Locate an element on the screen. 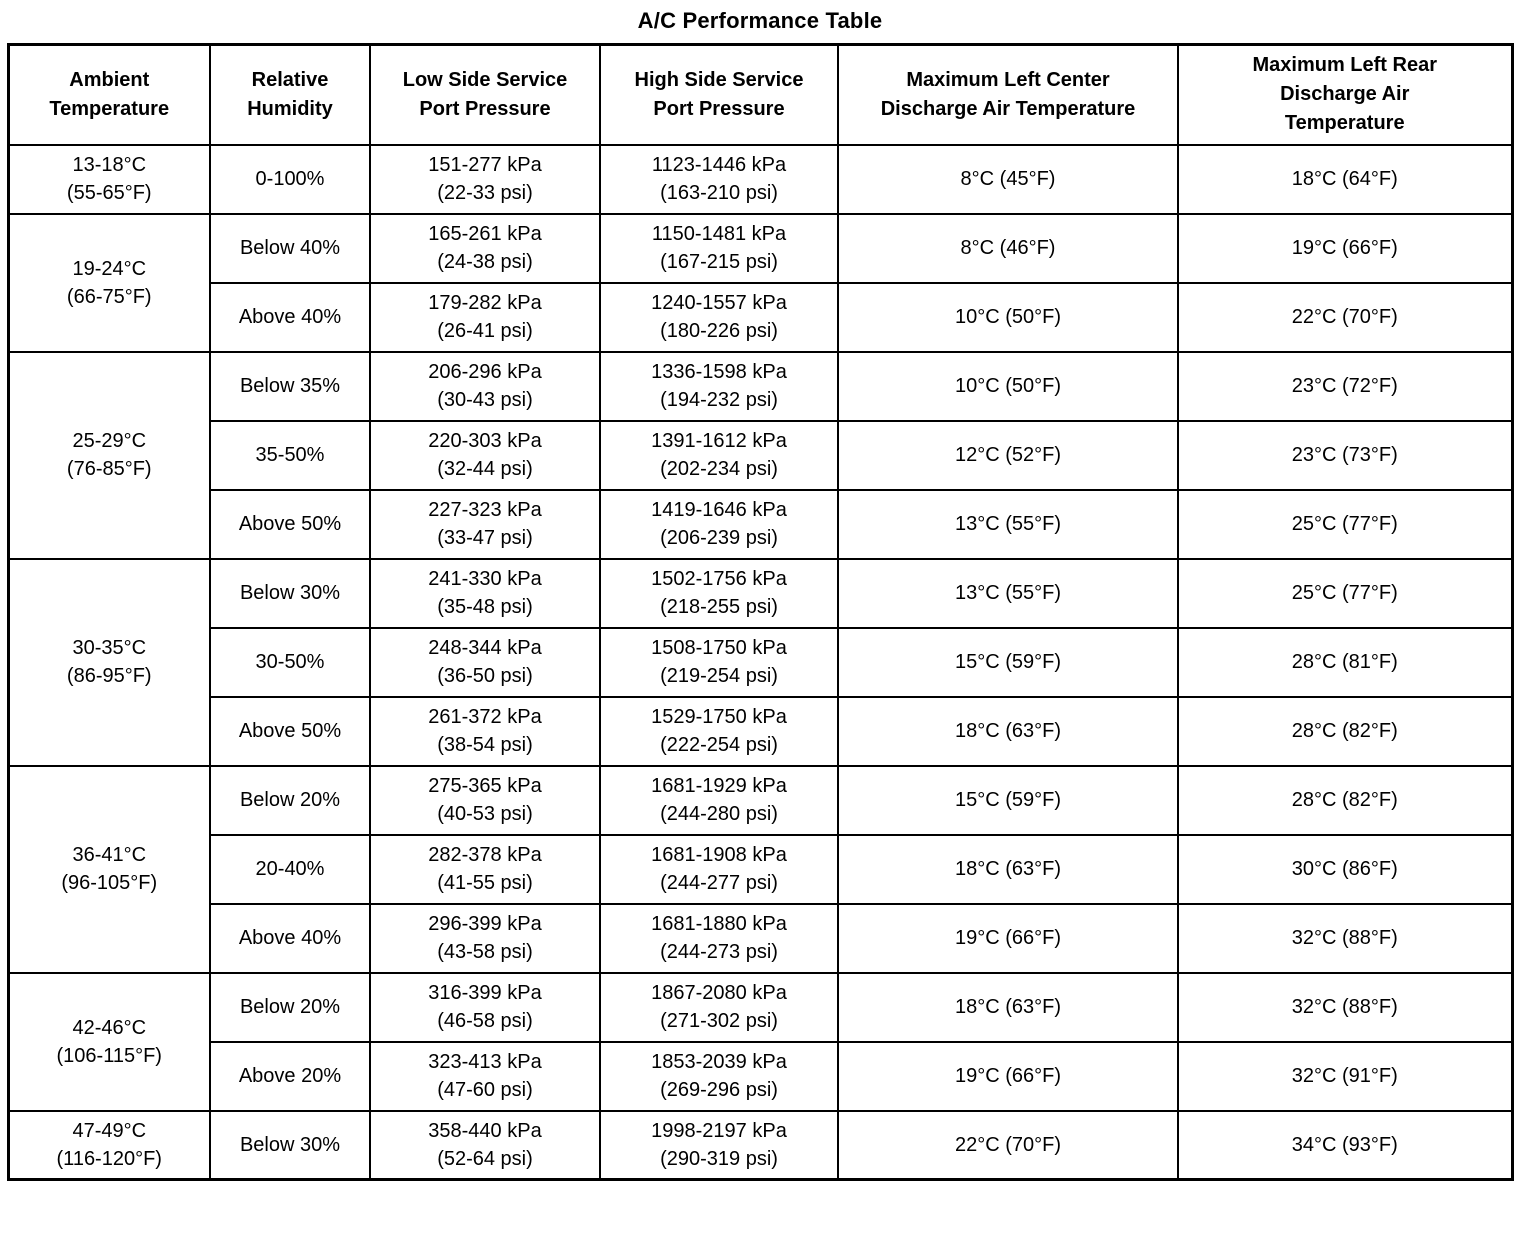 The image size is (1520, 1240). ambient-temperature-cell: 42-46°C (106-115°F) is located at coordinates (109, 1041).